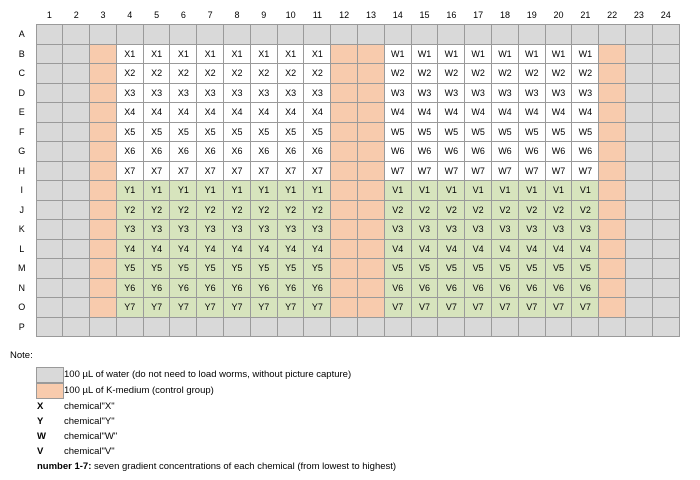 The height and width of the screenshot is (480, 700). I want to click on legend-text: 100 µL of K-medium (control group), so click(139, 390).